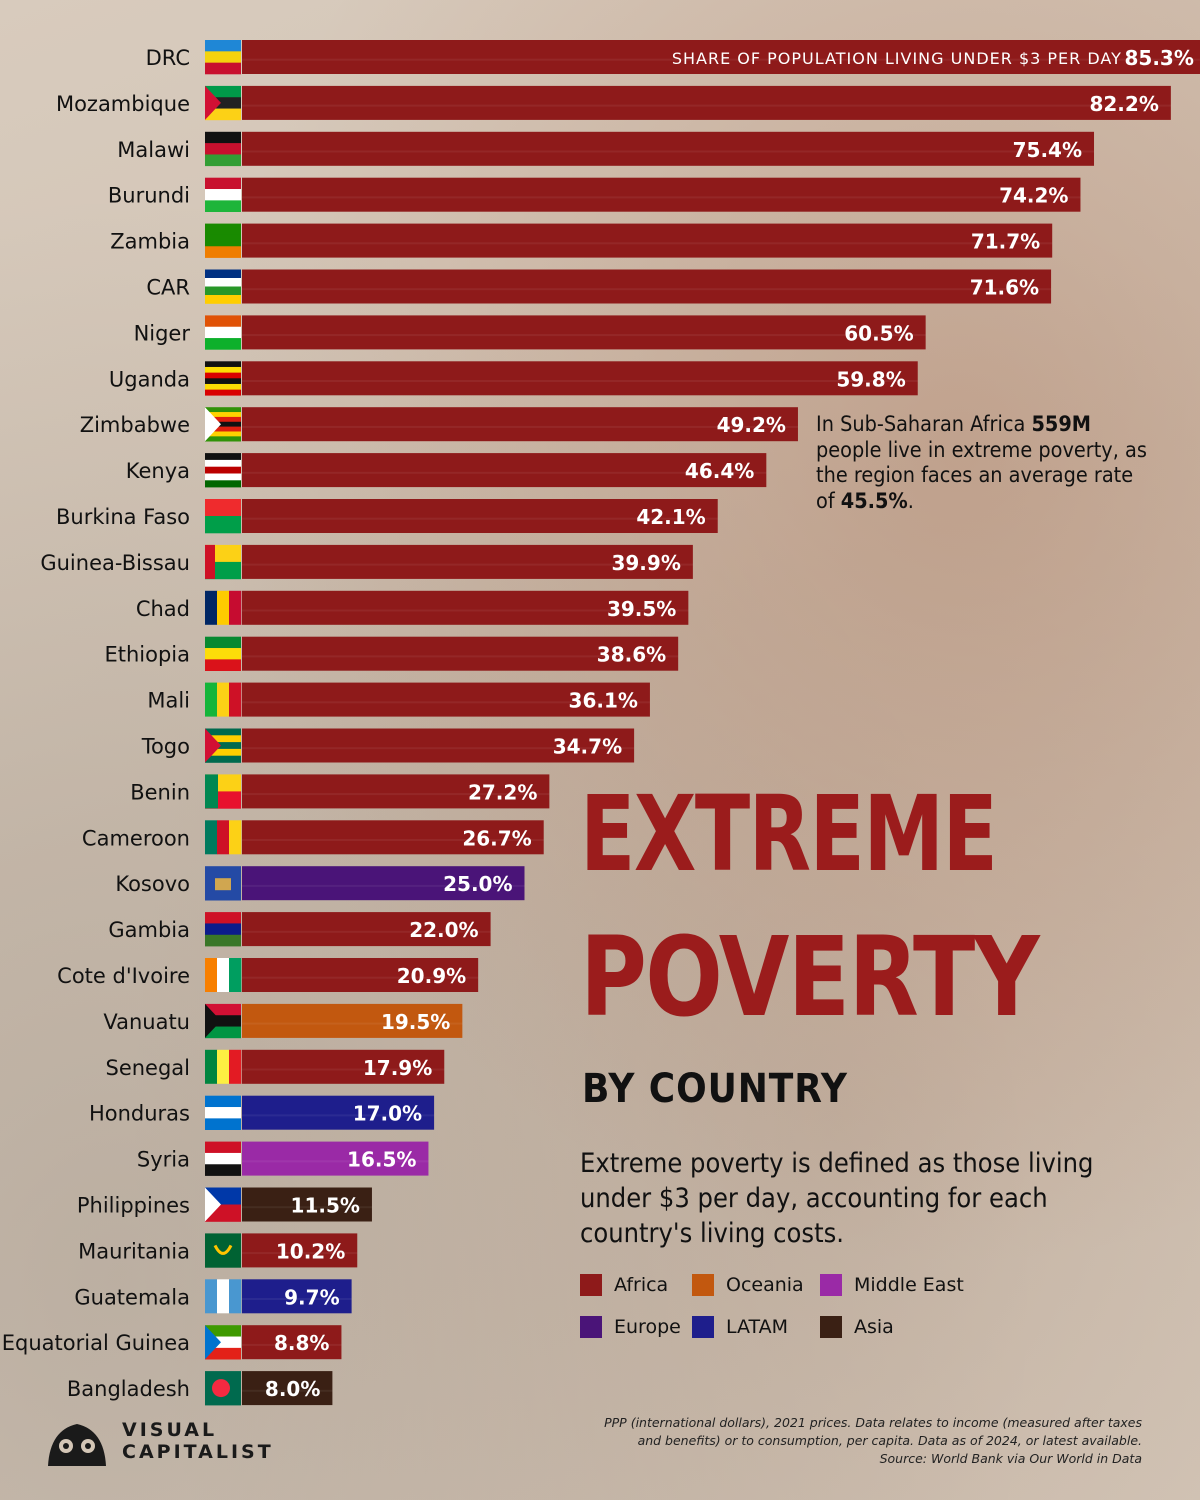  What do you see at coordinates (96, 1343) in the screenshot?
I see `category-label: Equatorial Guinea` at bounding box center [96, 1343].